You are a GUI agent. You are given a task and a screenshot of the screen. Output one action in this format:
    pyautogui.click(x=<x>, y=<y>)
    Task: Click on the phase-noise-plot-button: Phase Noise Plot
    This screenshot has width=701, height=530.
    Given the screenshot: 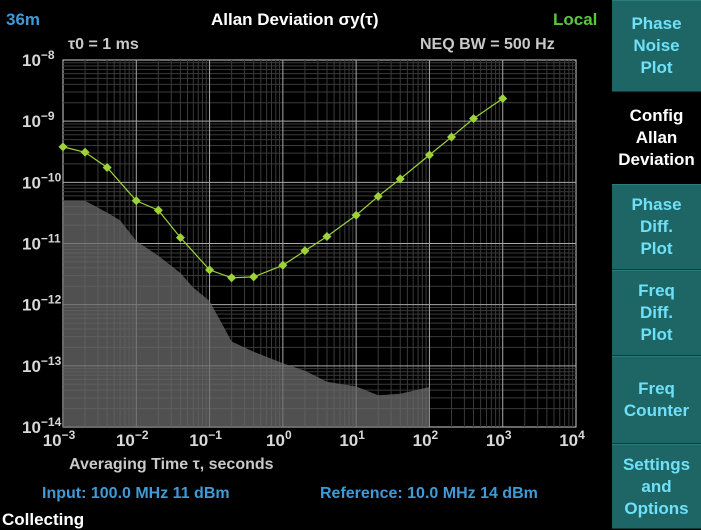 What is the action you would take?
    pyautogui.click(x=656, y=46)
    